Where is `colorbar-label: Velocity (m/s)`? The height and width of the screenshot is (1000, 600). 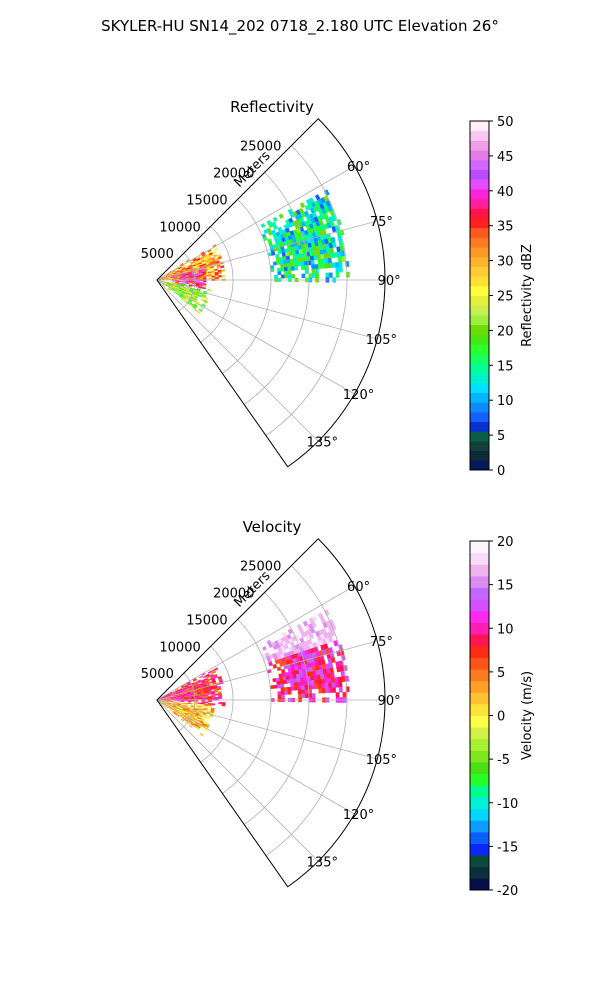
colorbar-label: Velocity (m/s) is located at coordinates (527, 715).